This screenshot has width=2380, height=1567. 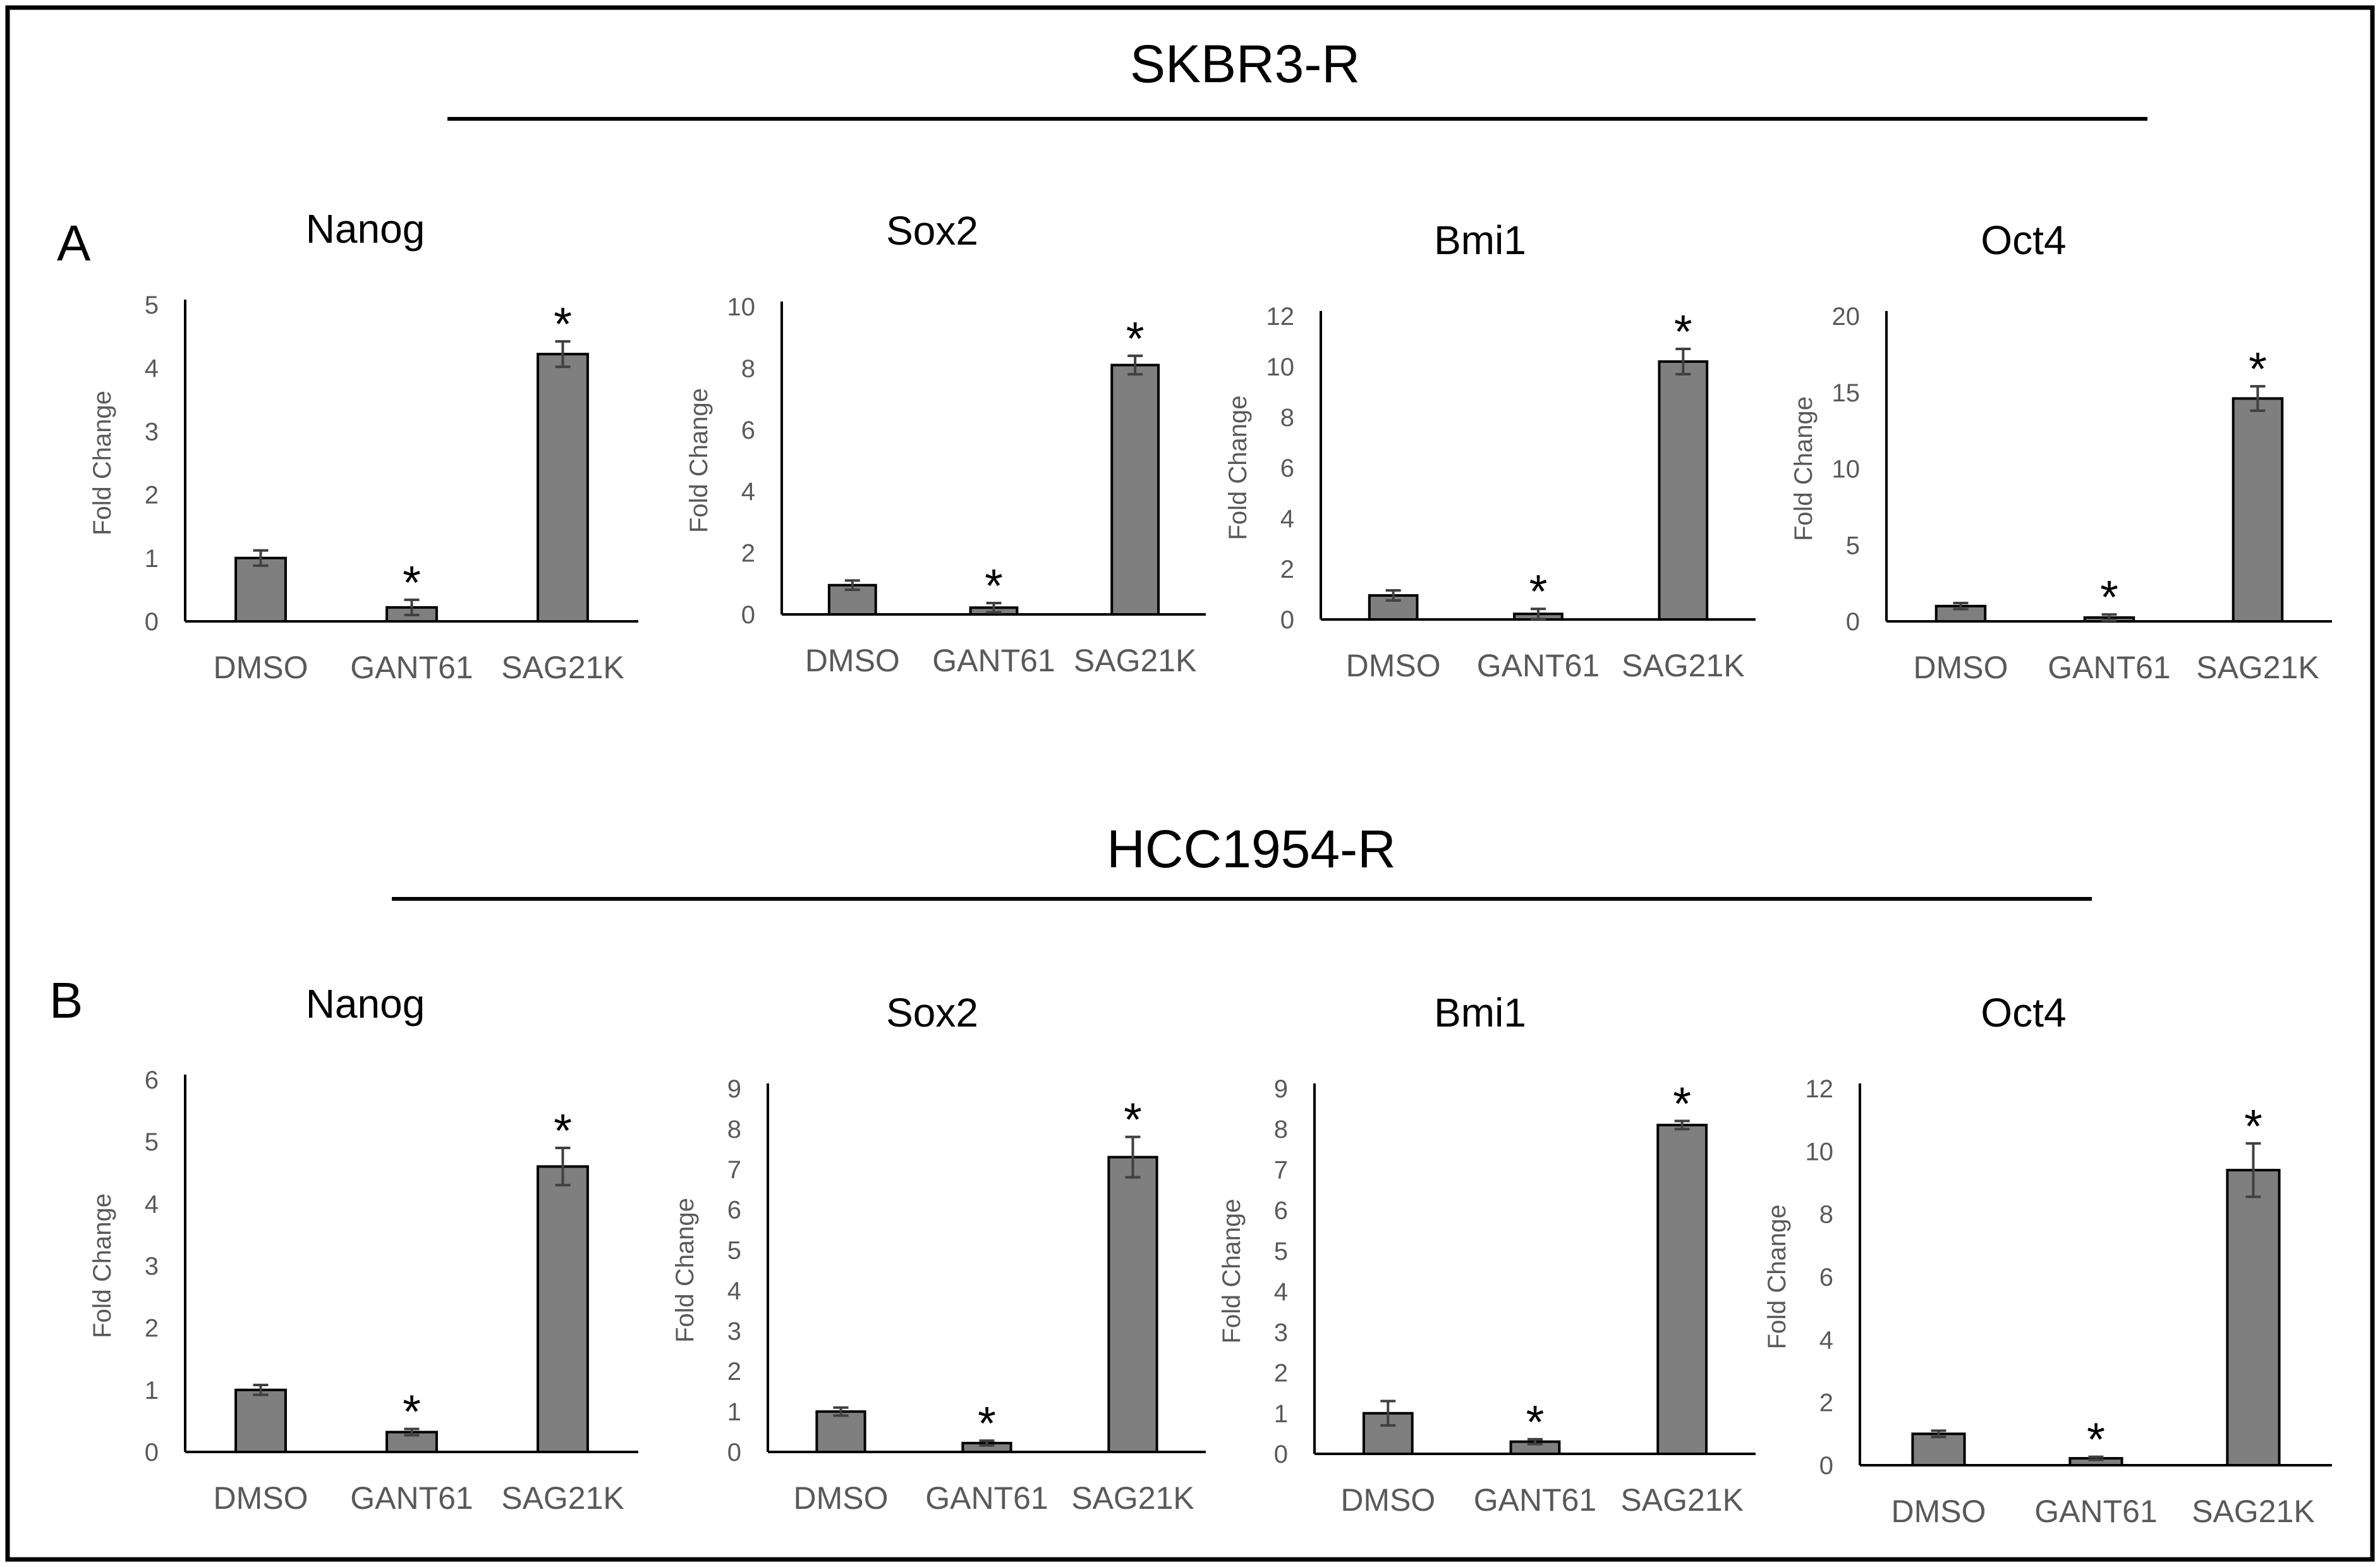 I want to click on panel-letter-a: A, so click(x=74, y=243).